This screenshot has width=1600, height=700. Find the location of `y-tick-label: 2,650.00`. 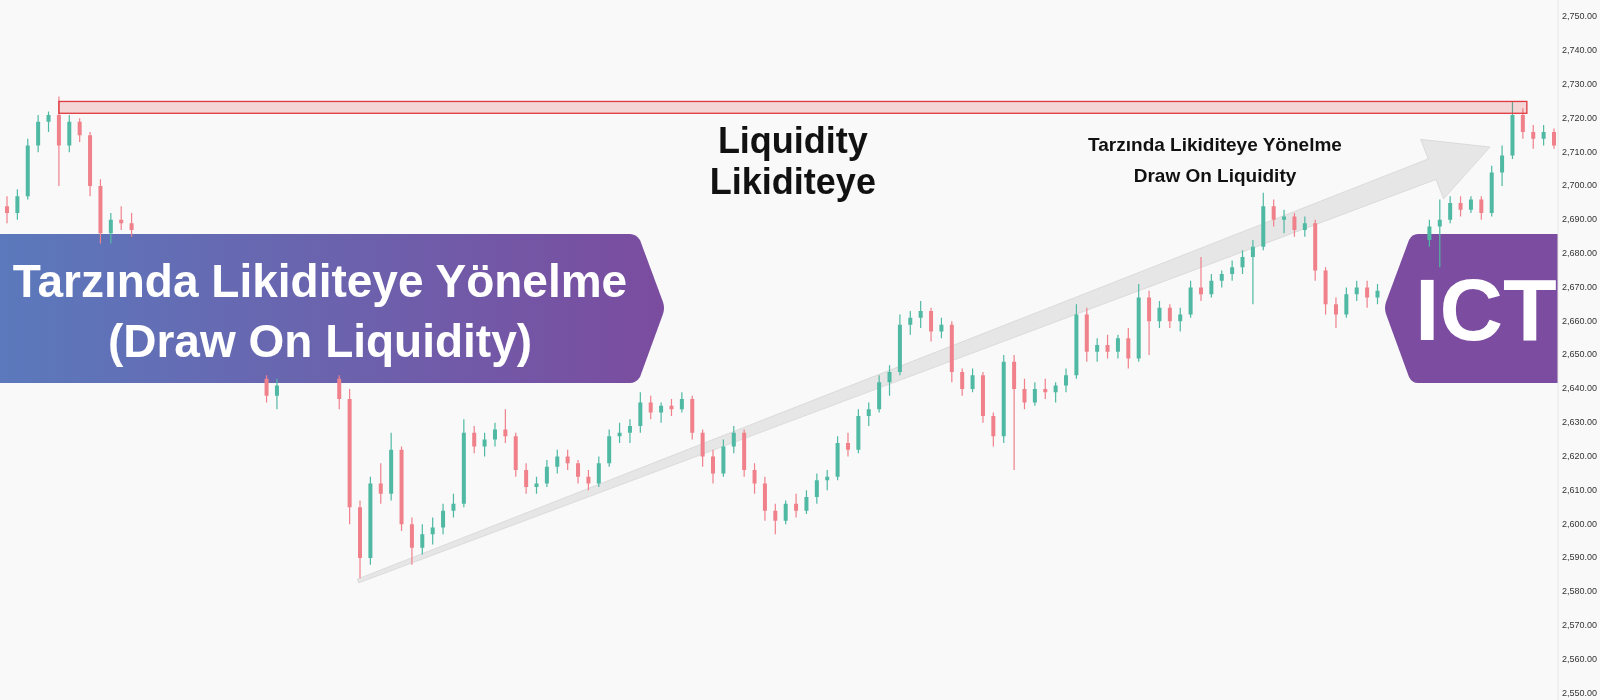

y-tick-label: 2,650.00 is located at coordinates (1580, 354).